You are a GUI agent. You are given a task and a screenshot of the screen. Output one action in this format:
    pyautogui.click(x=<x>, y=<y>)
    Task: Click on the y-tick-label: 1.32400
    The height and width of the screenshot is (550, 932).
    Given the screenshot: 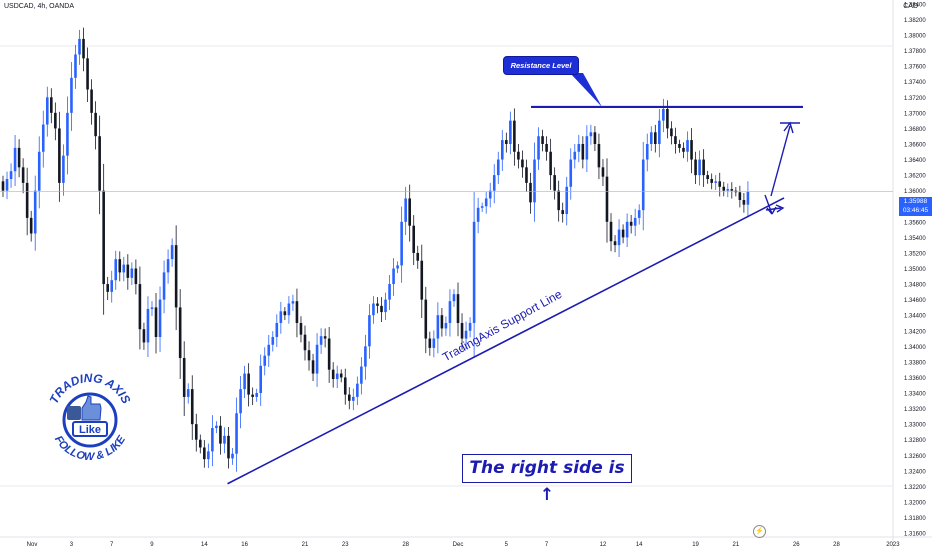 What is the action you would take?
    pyautogui.click(x=915, y=472)
    